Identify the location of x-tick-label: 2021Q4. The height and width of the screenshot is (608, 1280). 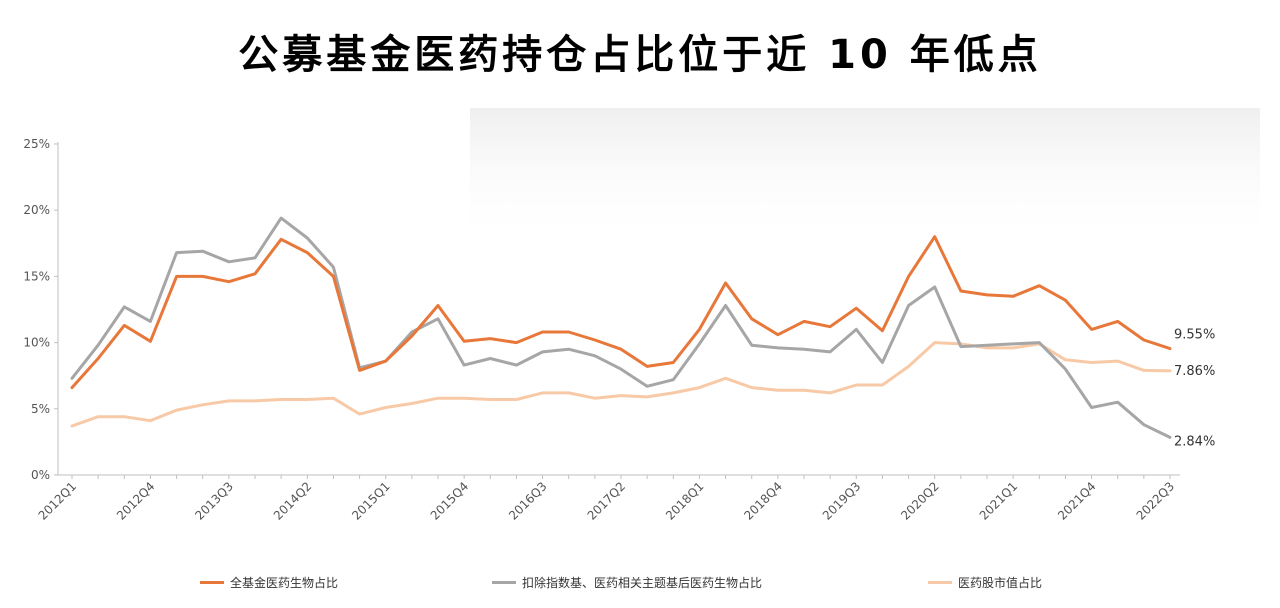
(1077, 501).